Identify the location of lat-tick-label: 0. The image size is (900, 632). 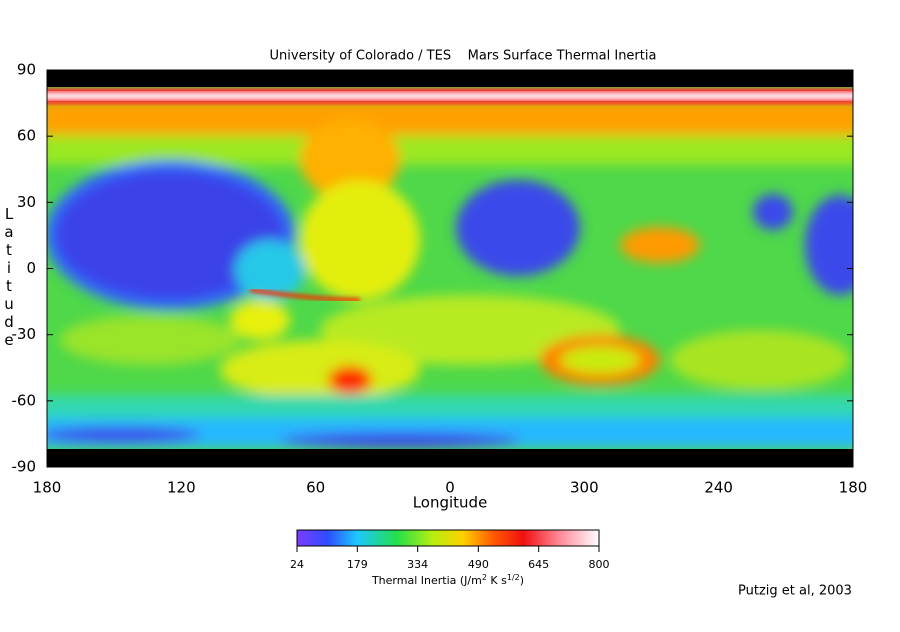
(31, 268).